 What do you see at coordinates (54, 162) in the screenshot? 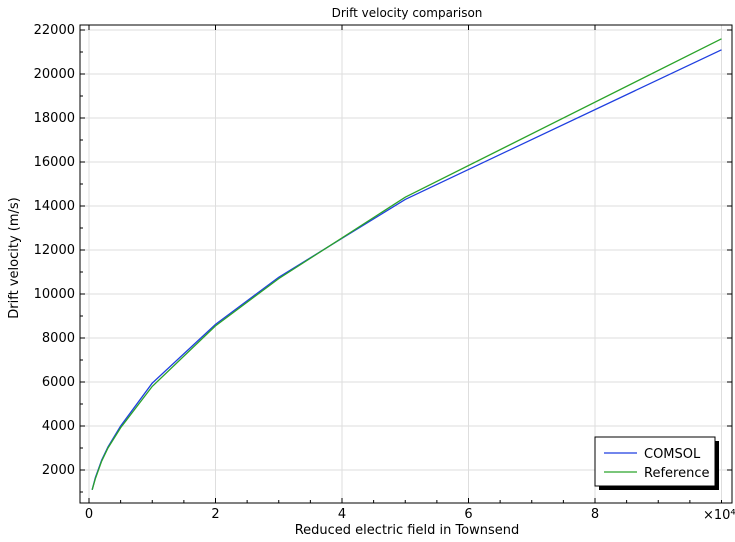
I see `y-tick-label: 16000` at bounding box center [54, 162].